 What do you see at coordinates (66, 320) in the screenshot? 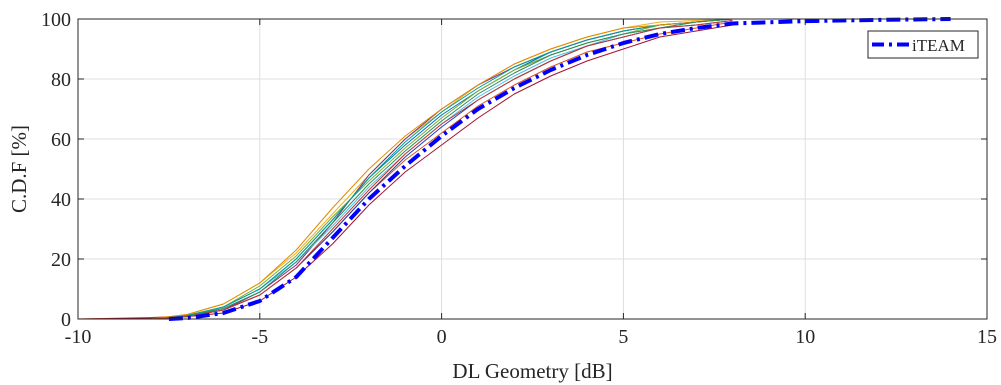
I see `y-tick-label: 0` at bounding box center [66, 320].